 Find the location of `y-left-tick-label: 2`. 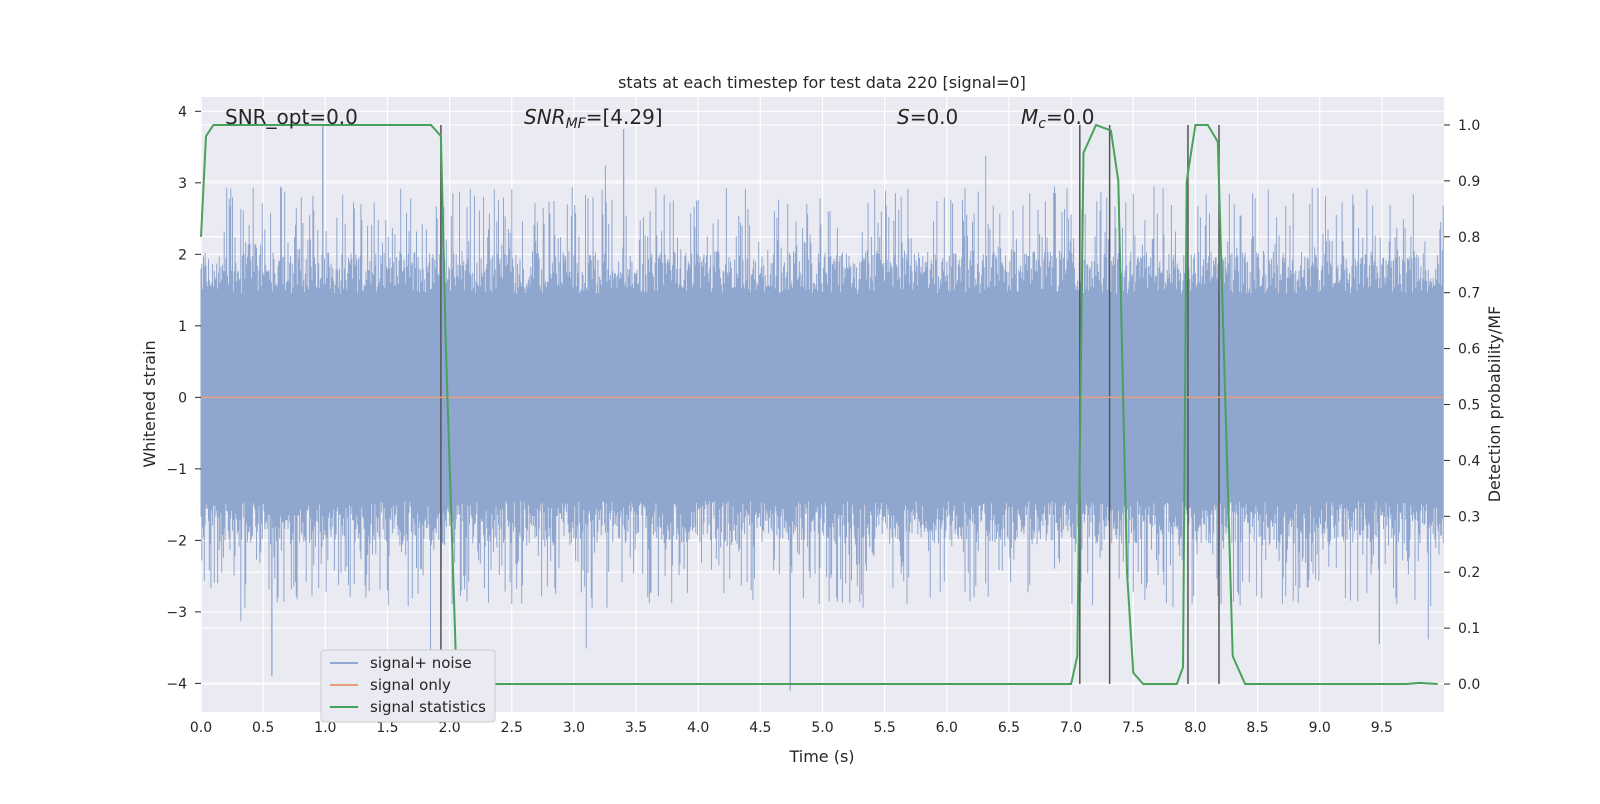

y-left-tick-label: 2 is located at coordinates (182, 255).